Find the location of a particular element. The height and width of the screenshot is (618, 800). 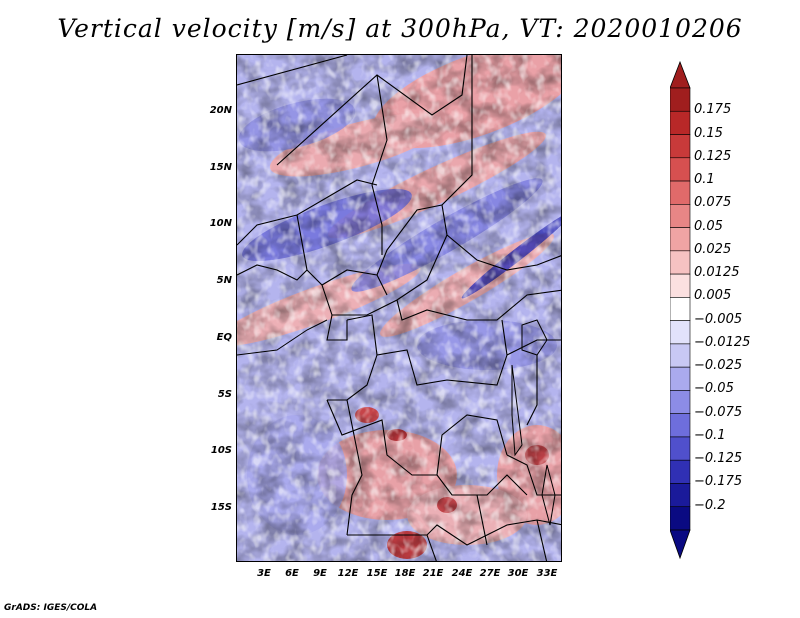

colorbar-label: −0.0125 is located at coordinates (722, 342).